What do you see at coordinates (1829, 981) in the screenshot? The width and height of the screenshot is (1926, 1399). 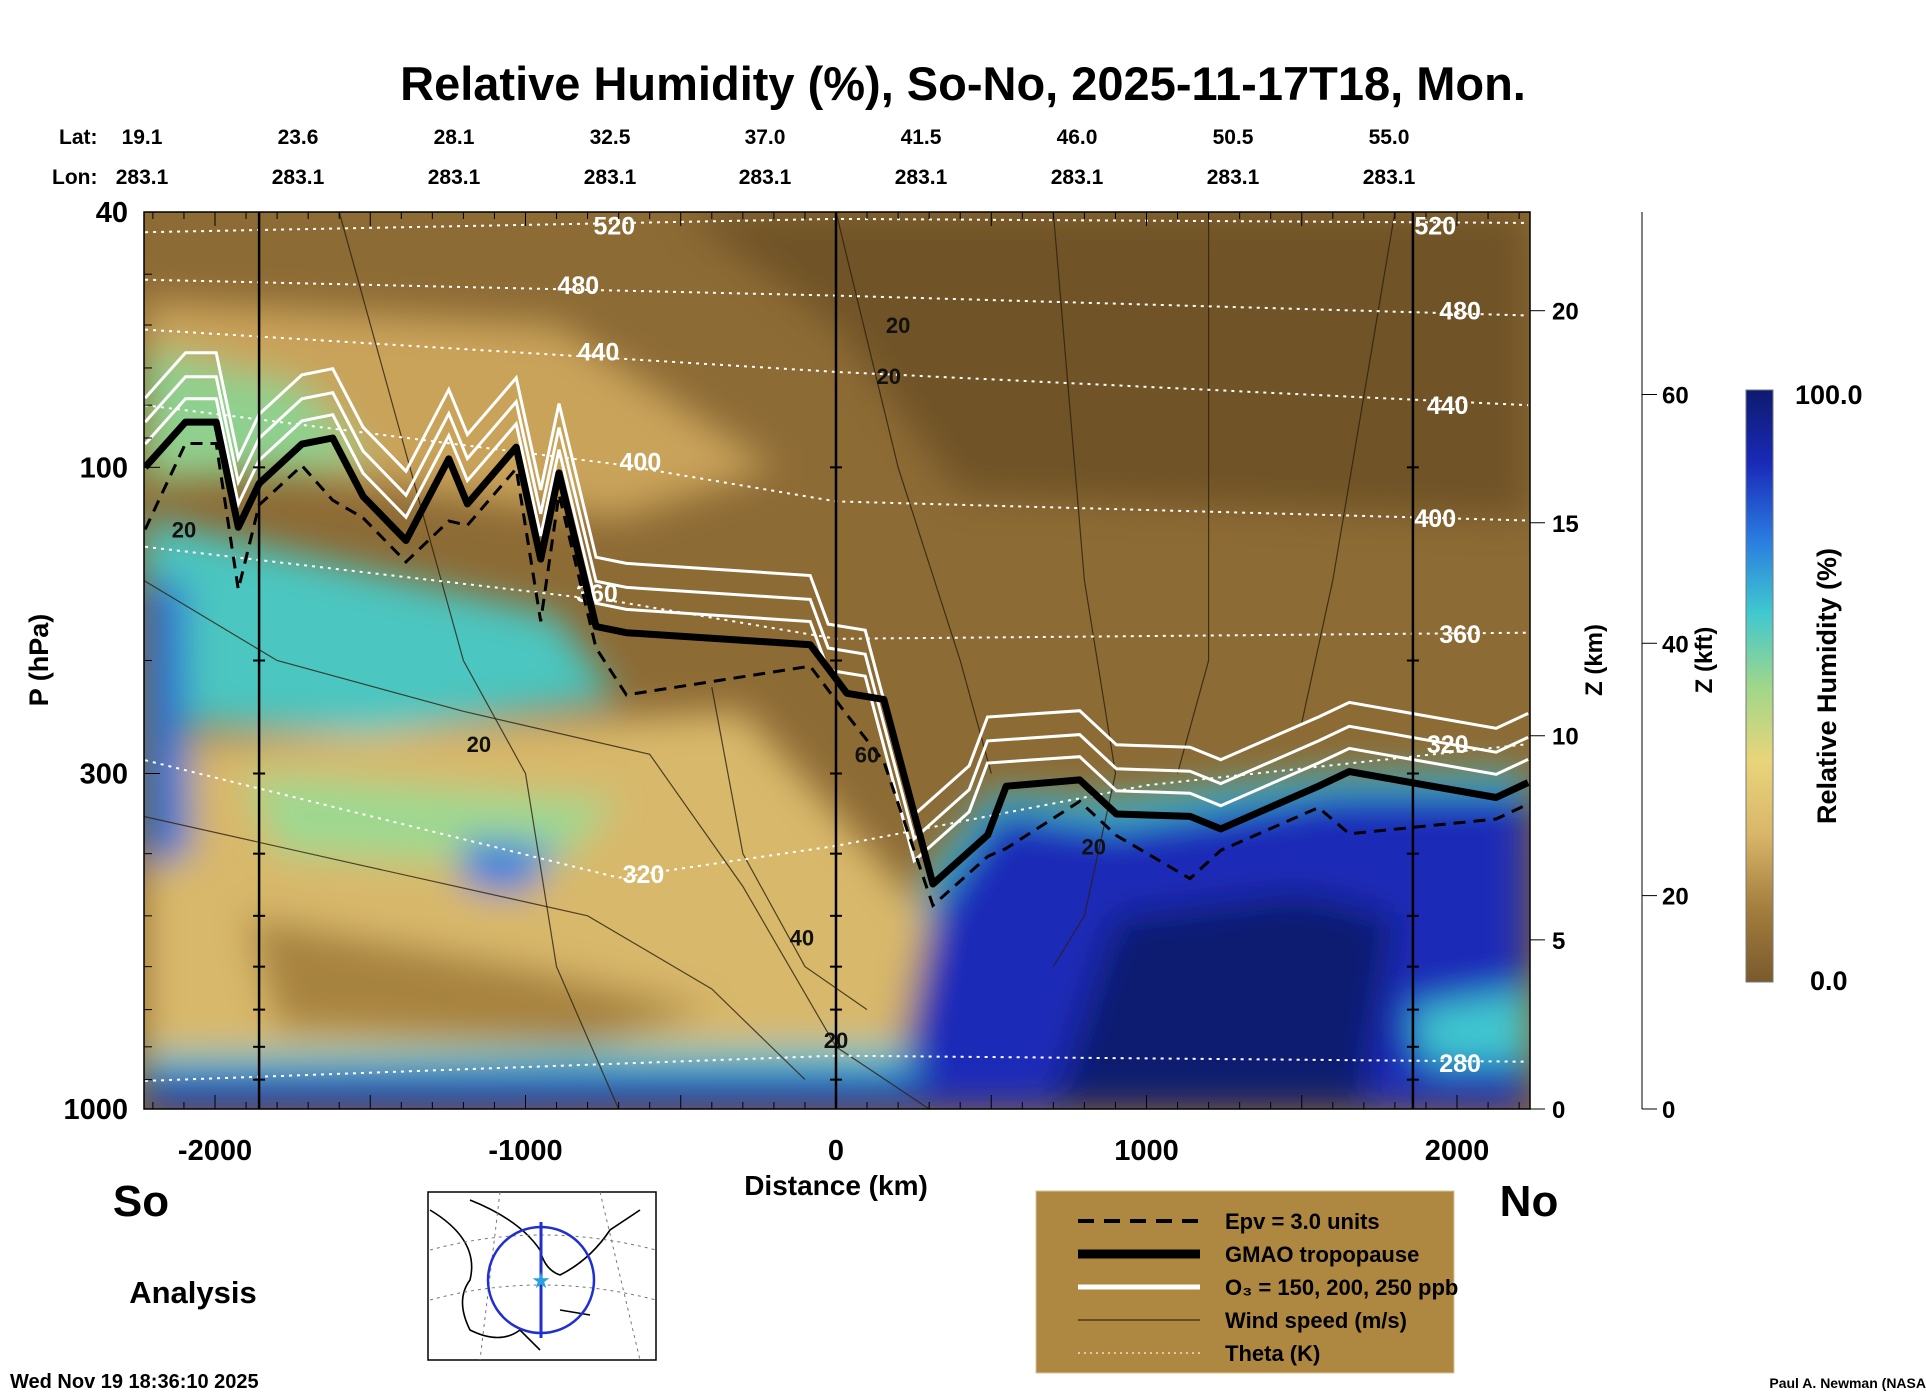 I see `colorbar-min-label: 0.0` at bounding box center [1829, 981].